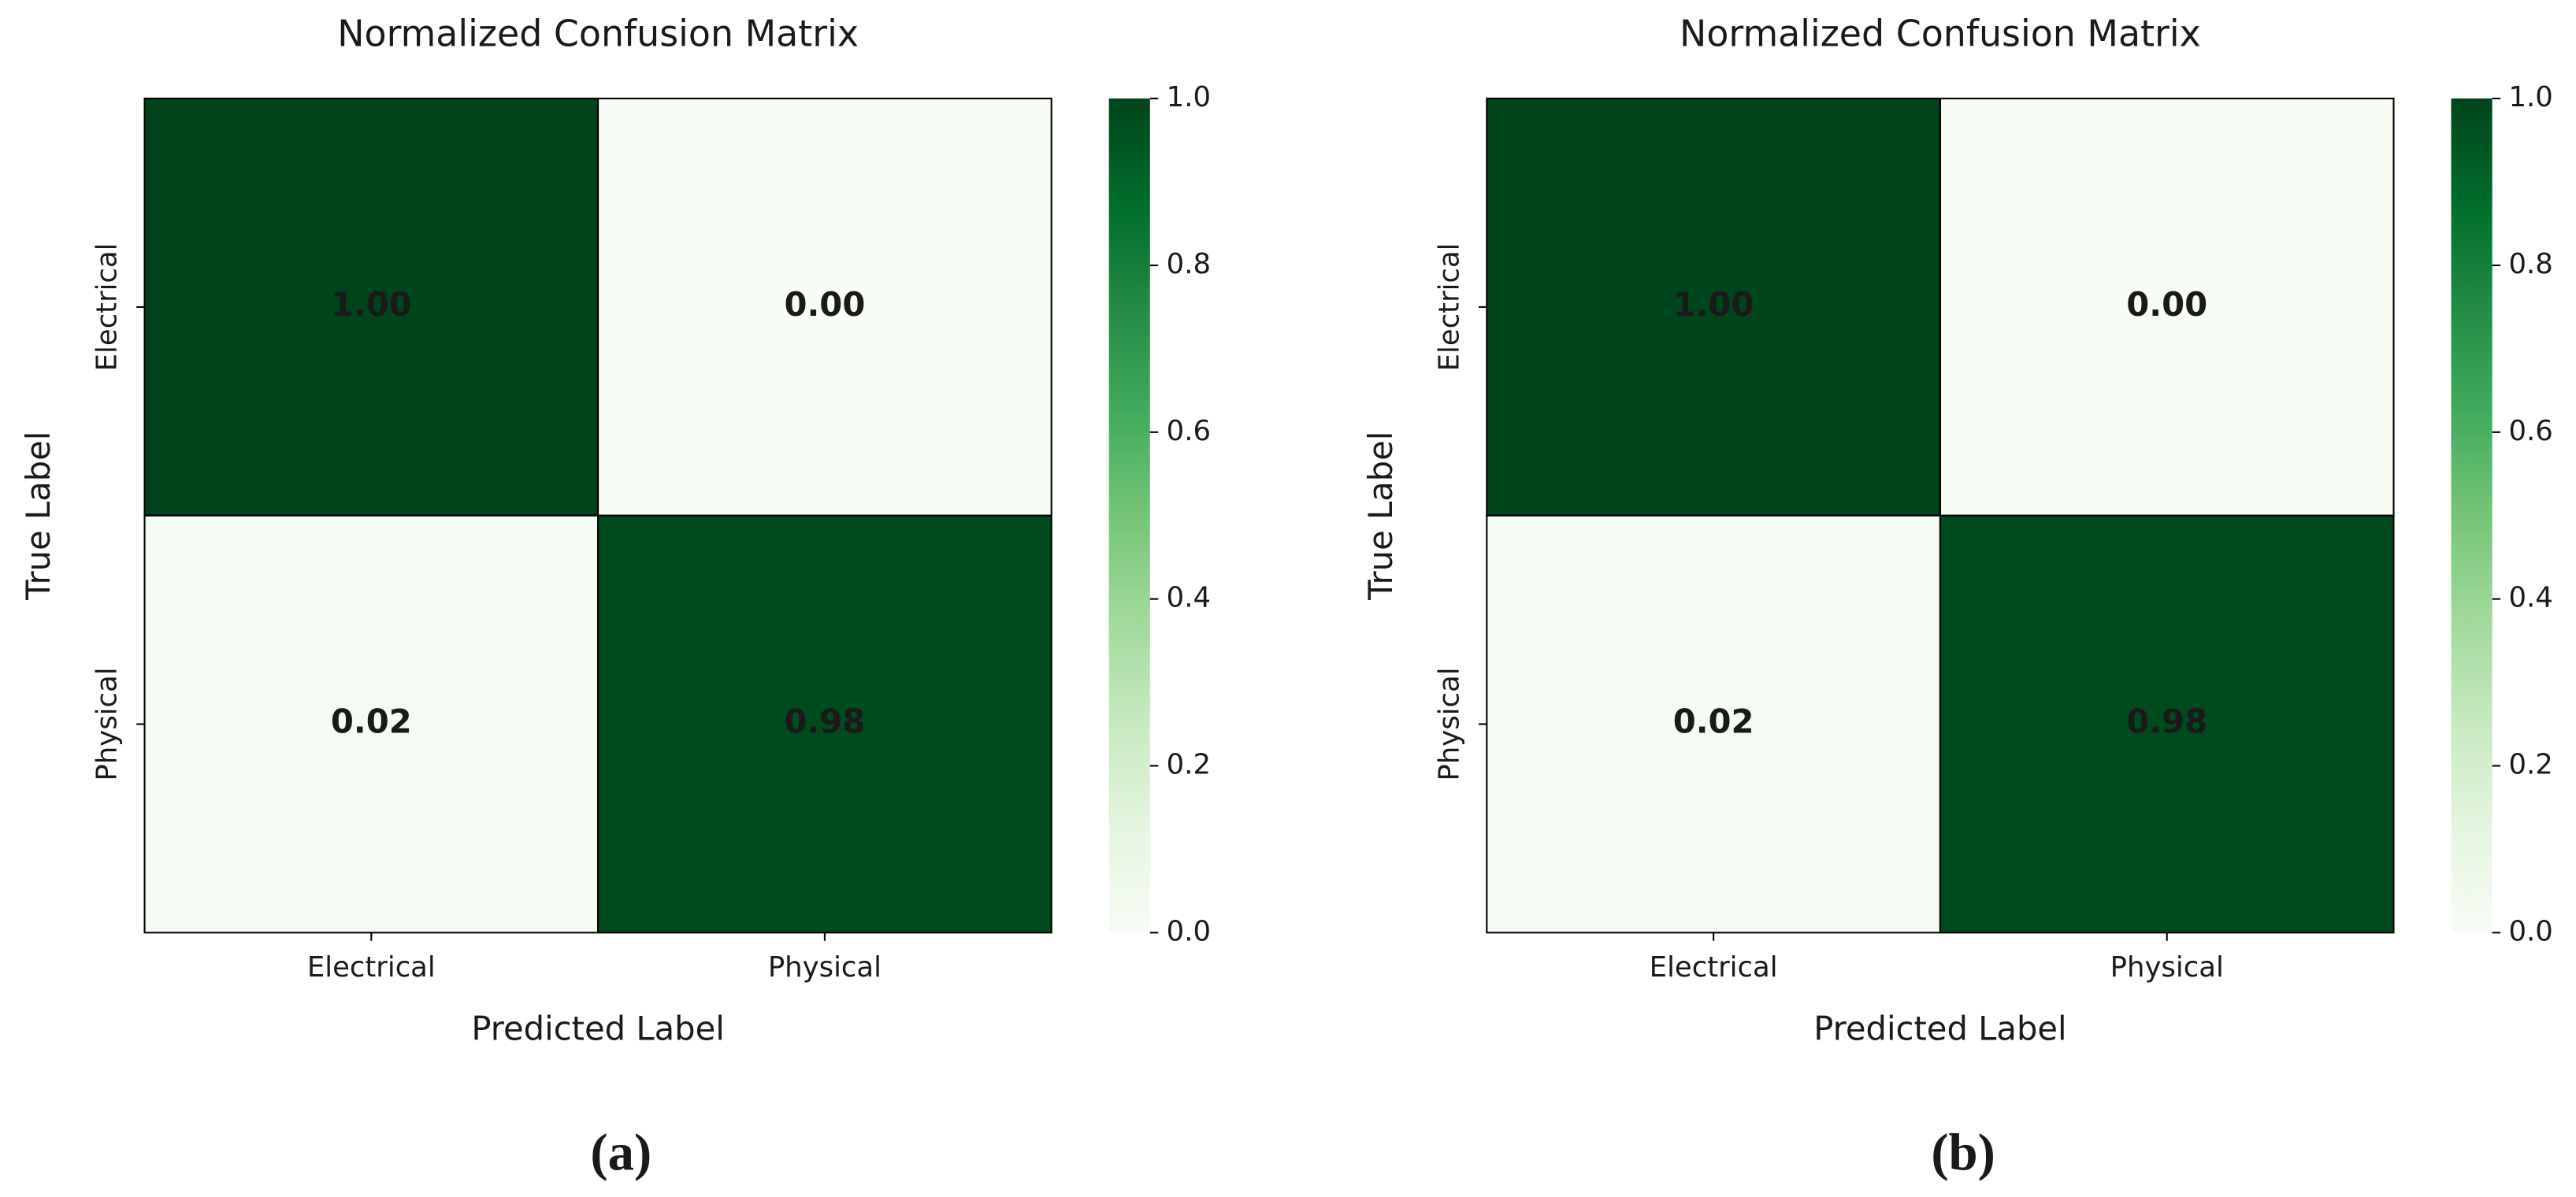  What do you see at coordinates (1963, 1152) in the screenshot?
I see `panel-caption: (b)` at bounding box center [1963, 1152].